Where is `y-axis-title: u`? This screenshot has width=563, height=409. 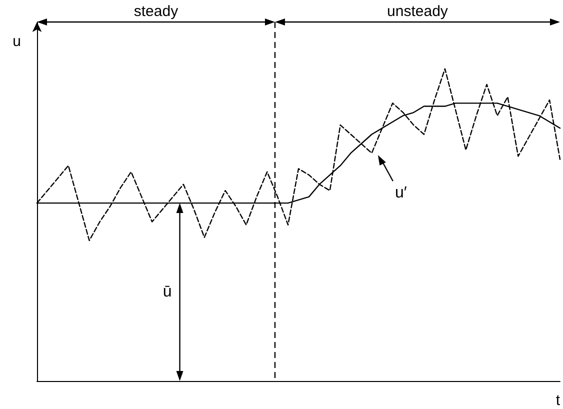 y-axis-title: u is located at coordinates (16, 41).